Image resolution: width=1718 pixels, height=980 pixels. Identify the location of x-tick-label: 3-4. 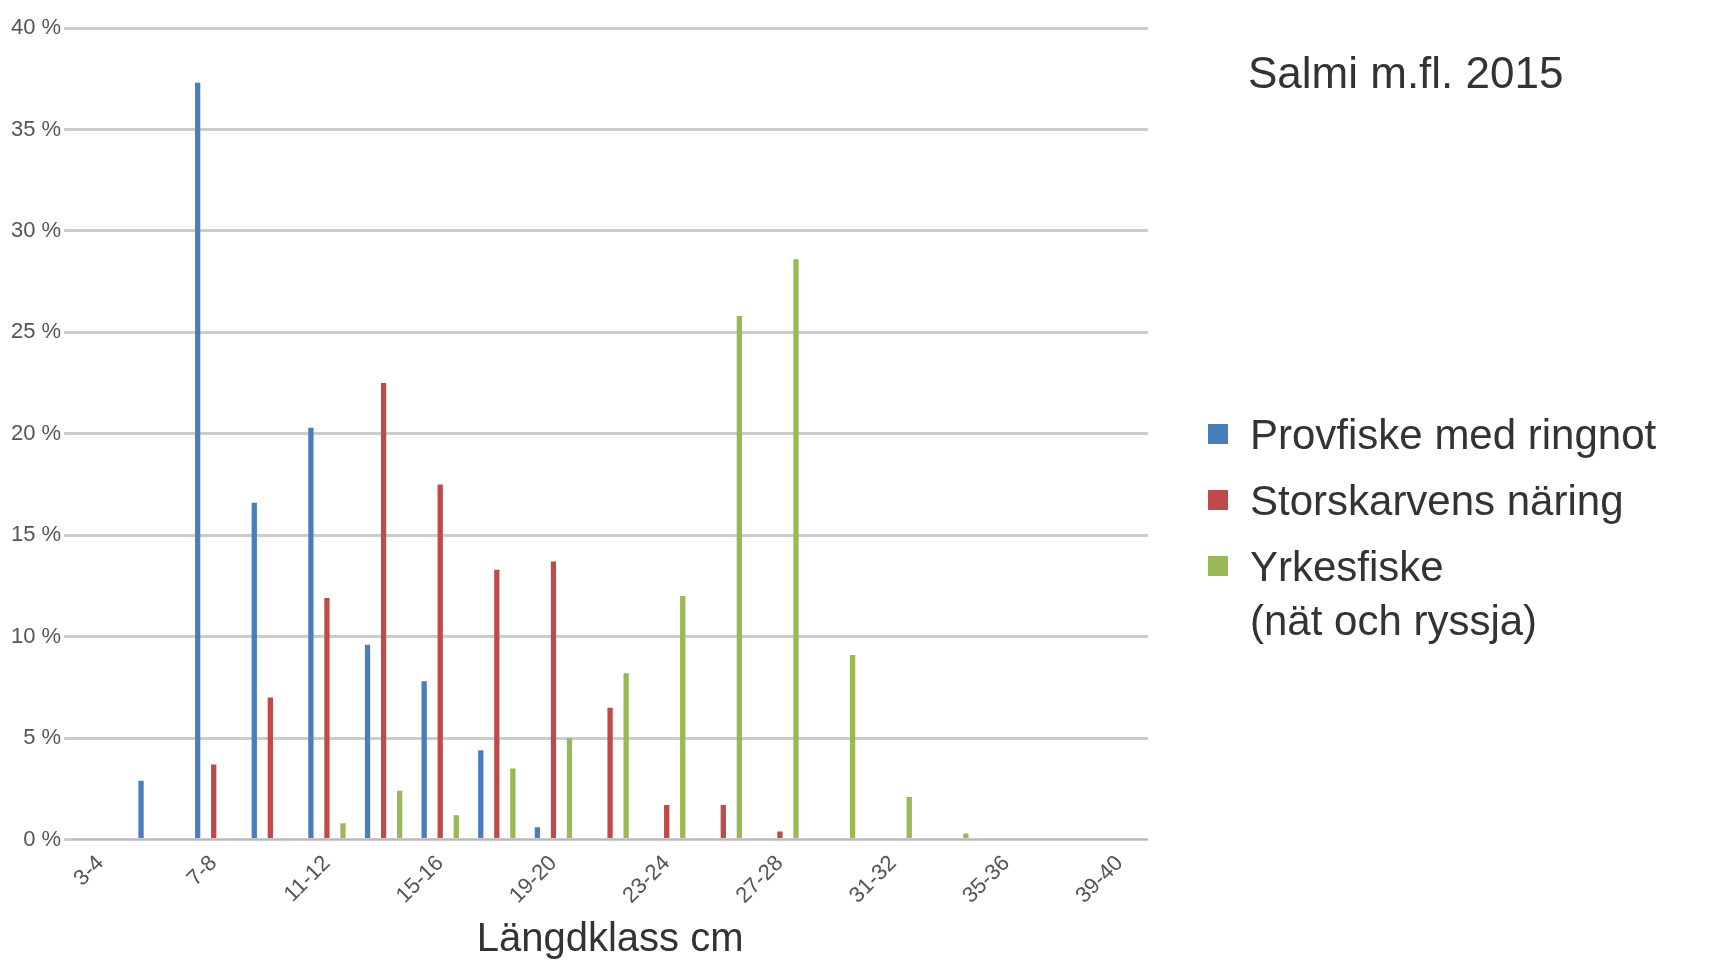
(88, 870).